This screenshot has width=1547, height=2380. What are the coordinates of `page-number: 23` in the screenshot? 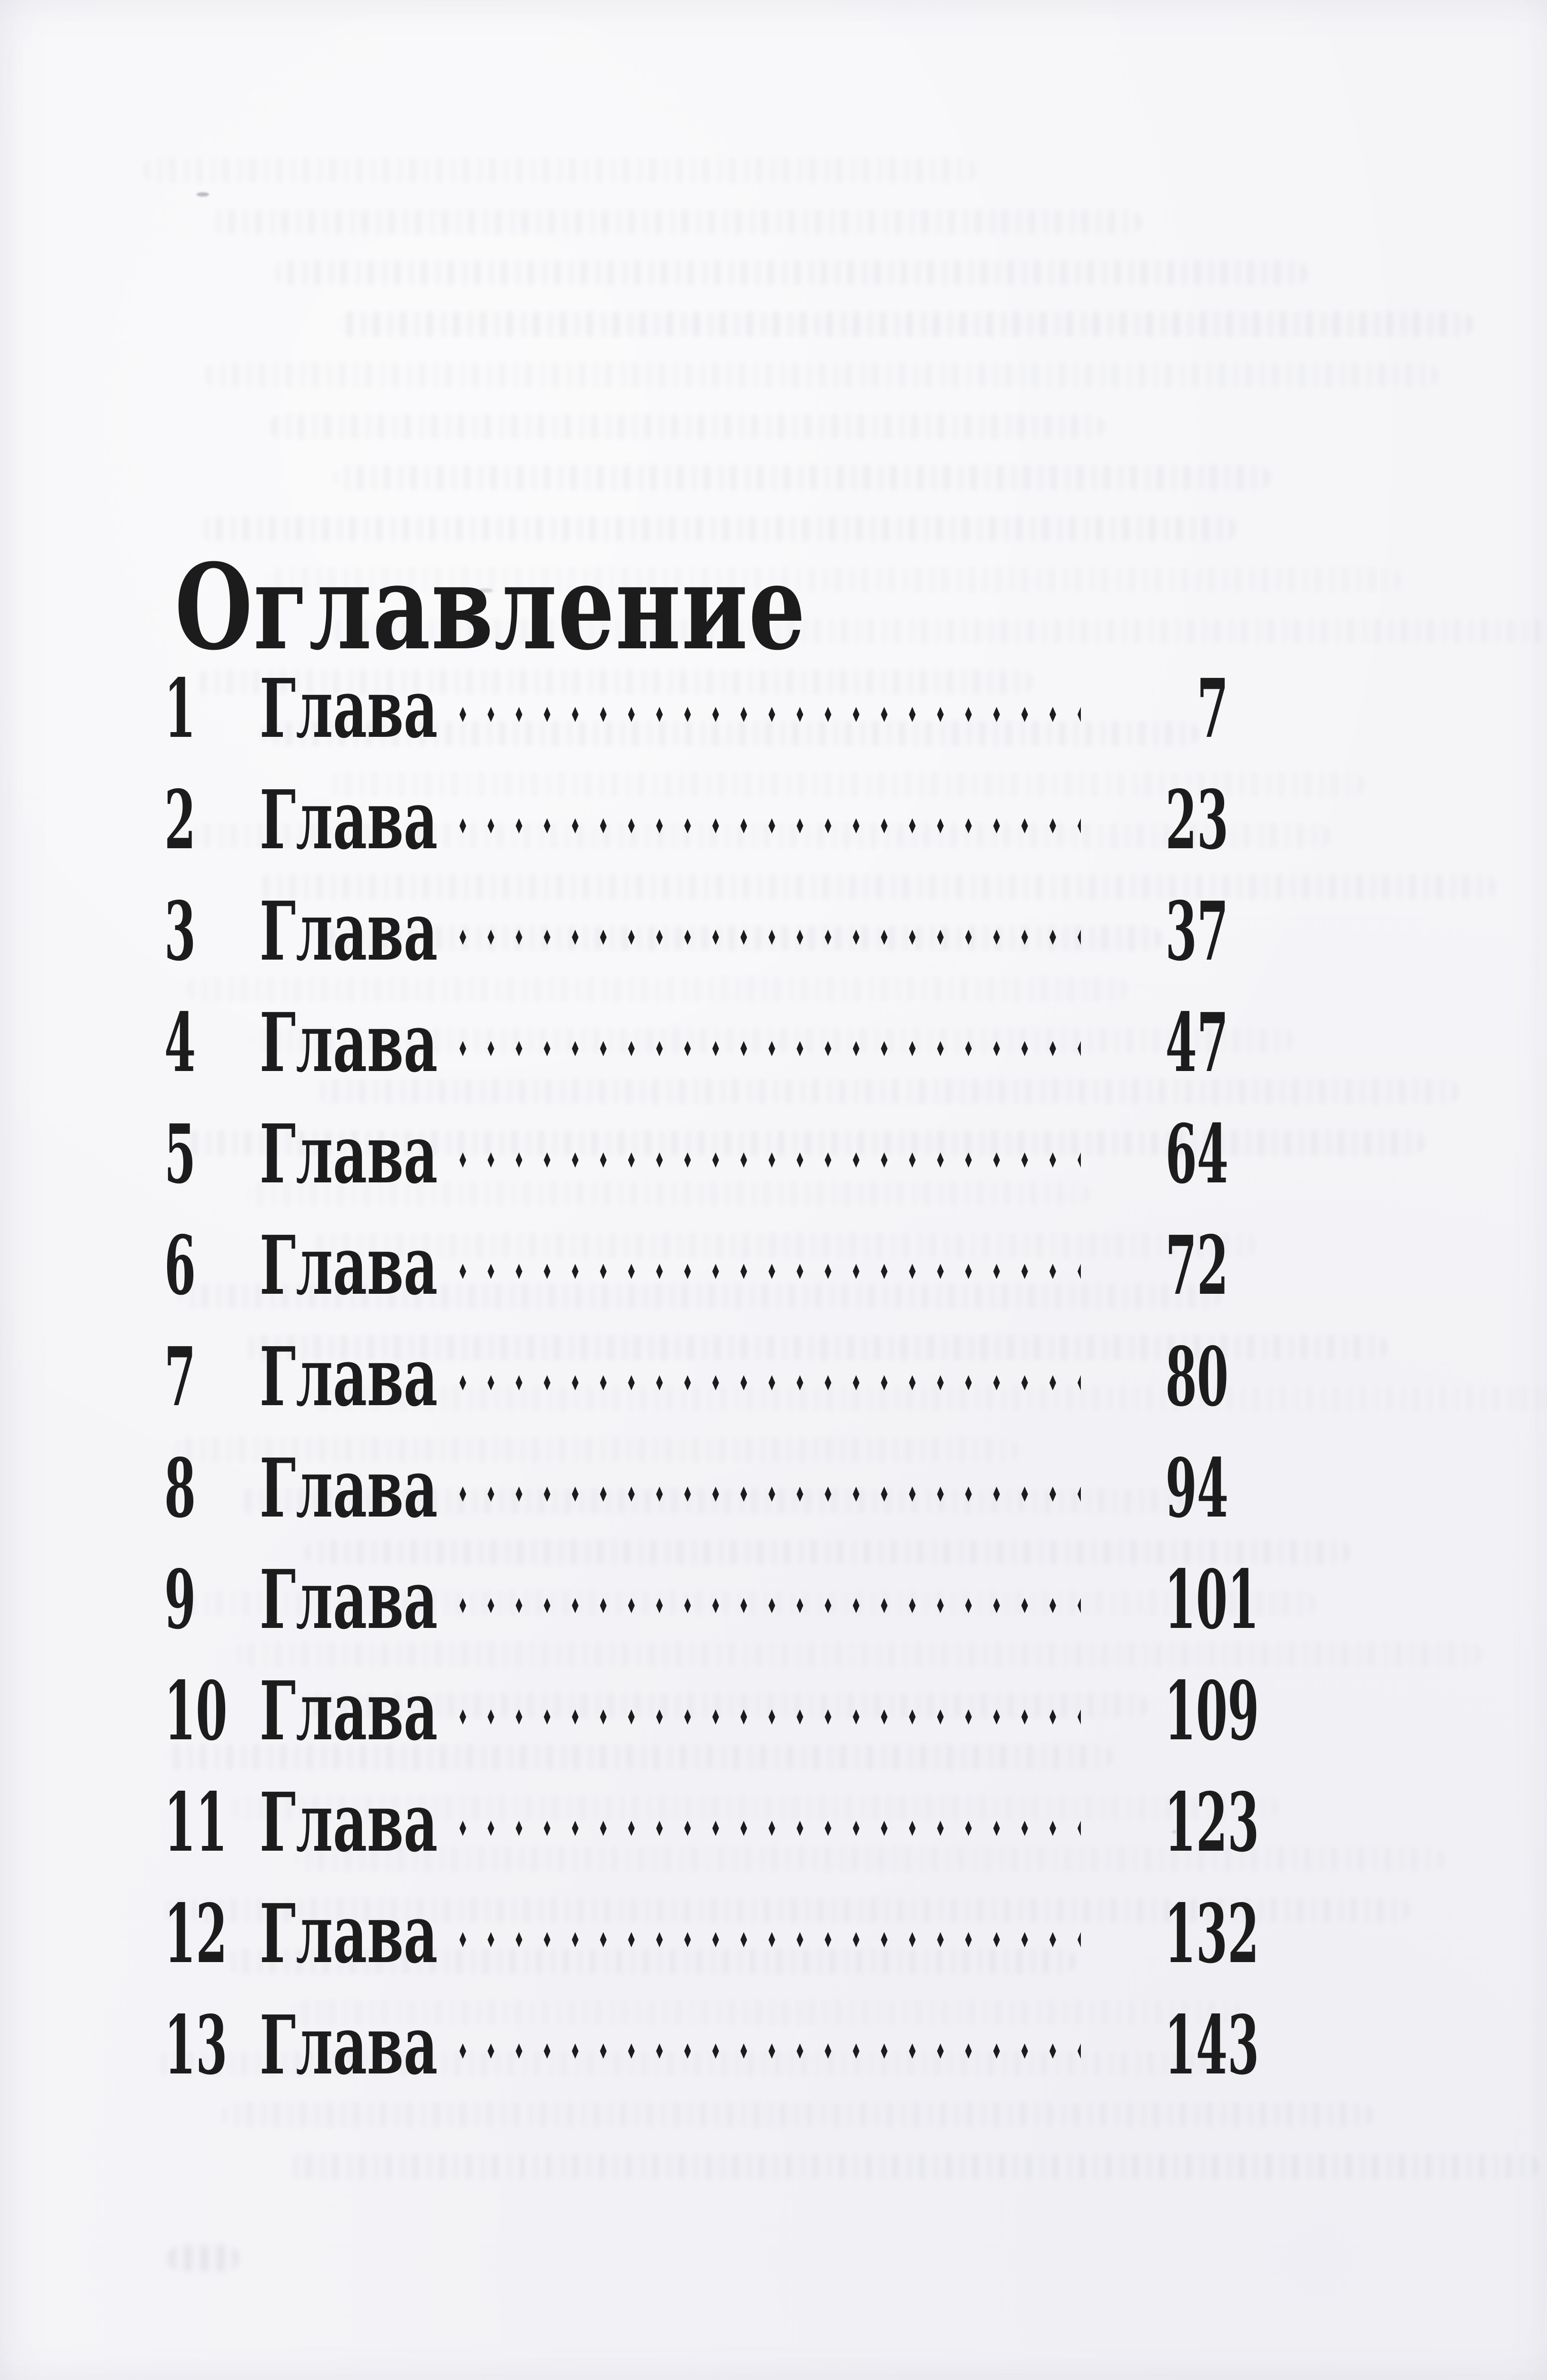 It's located at (1197, 820).